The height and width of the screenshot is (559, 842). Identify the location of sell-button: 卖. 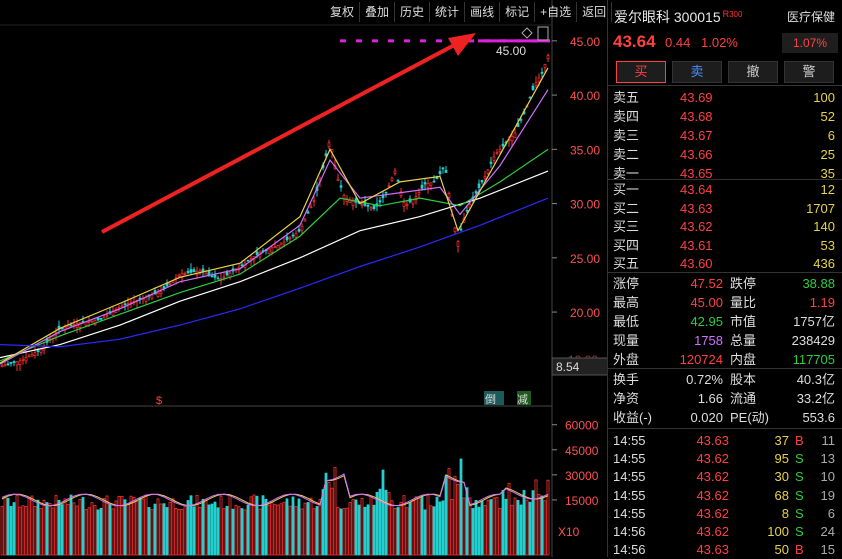
(697, 72).